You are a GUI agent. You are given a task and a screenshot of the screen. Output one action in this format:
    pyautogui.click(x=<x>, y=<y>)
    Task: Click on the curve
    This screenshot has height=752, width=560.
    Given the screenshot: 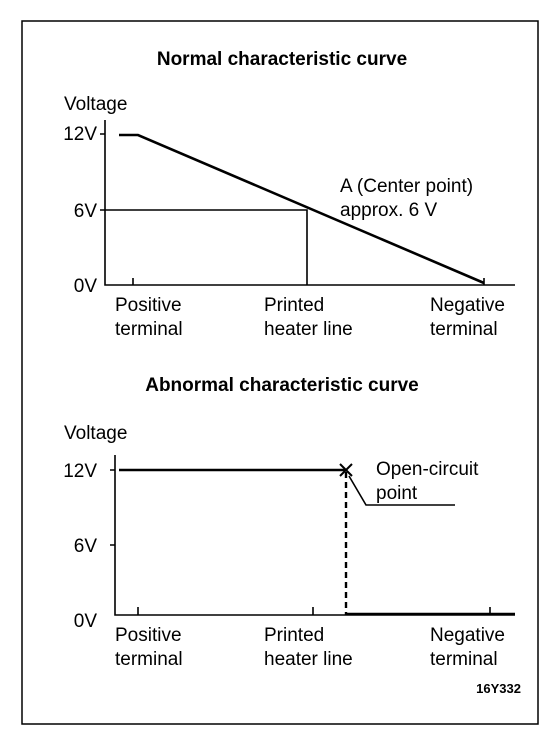 What is the action you would take?
    pyautogui.click(x=302, y=209)
    